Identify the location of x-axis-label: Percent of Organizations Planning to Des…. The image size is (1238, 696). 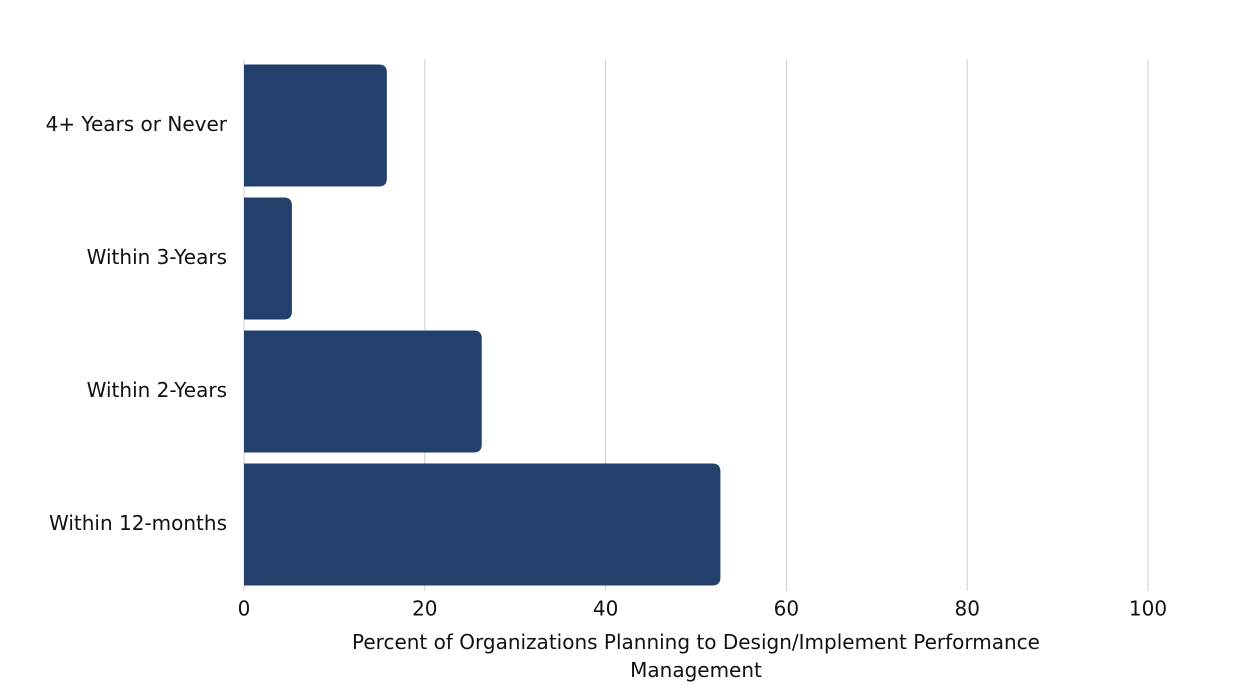
(696, 656).